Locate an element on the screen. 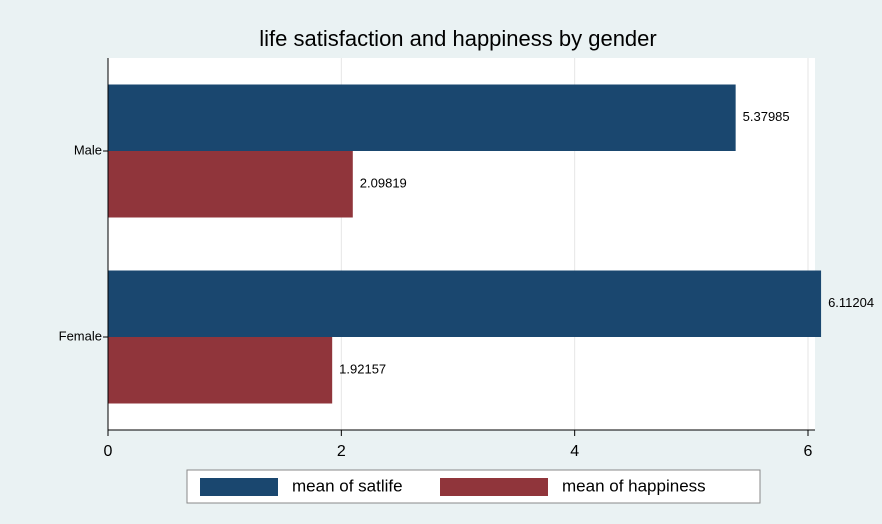 This screenshot has height=524, width=882. y-tick-label: Male is located at coordinates (88, 149).